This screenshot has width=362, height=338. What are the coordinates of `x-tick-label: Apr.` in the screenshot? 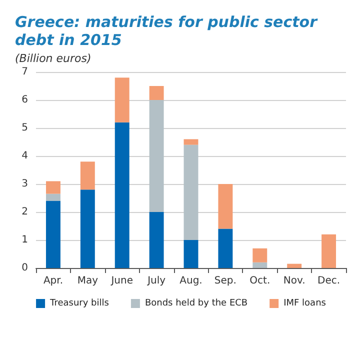 It's located at (53, 281).